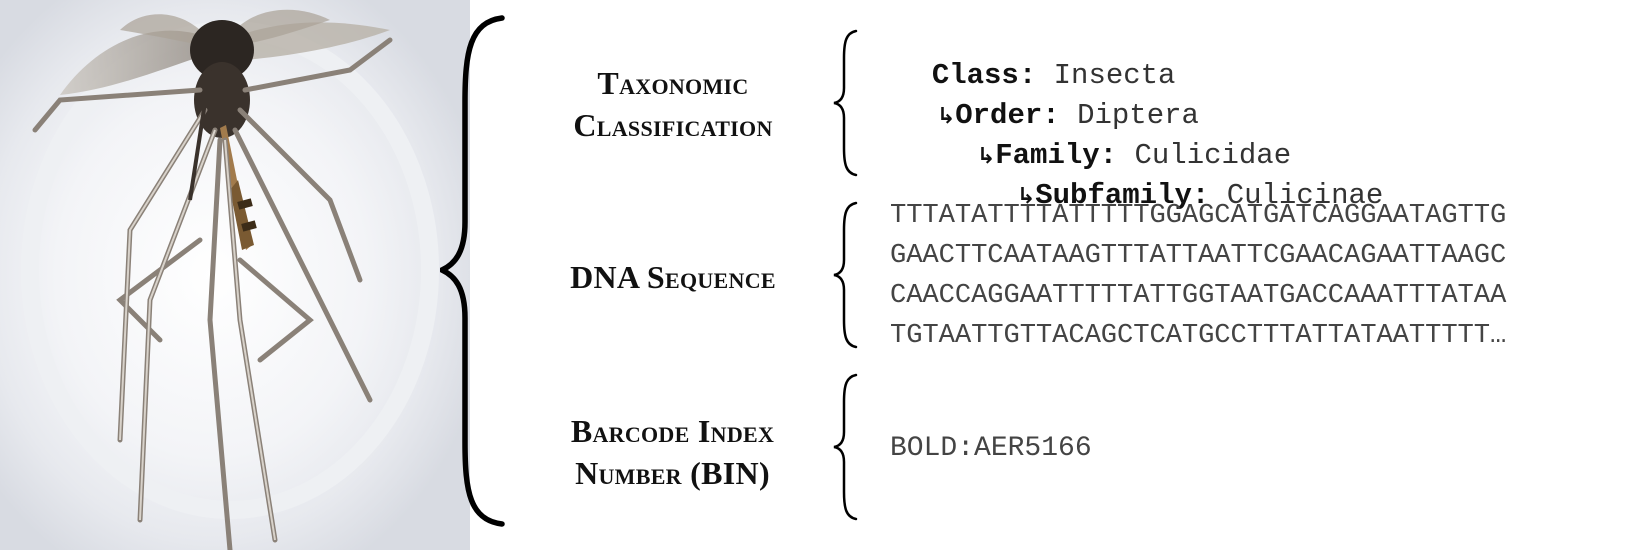 This screenshot has width=1650, height=550. Describe the element at coordinates (845, 275) in the screenshot. I see `dna-brace` at that location.